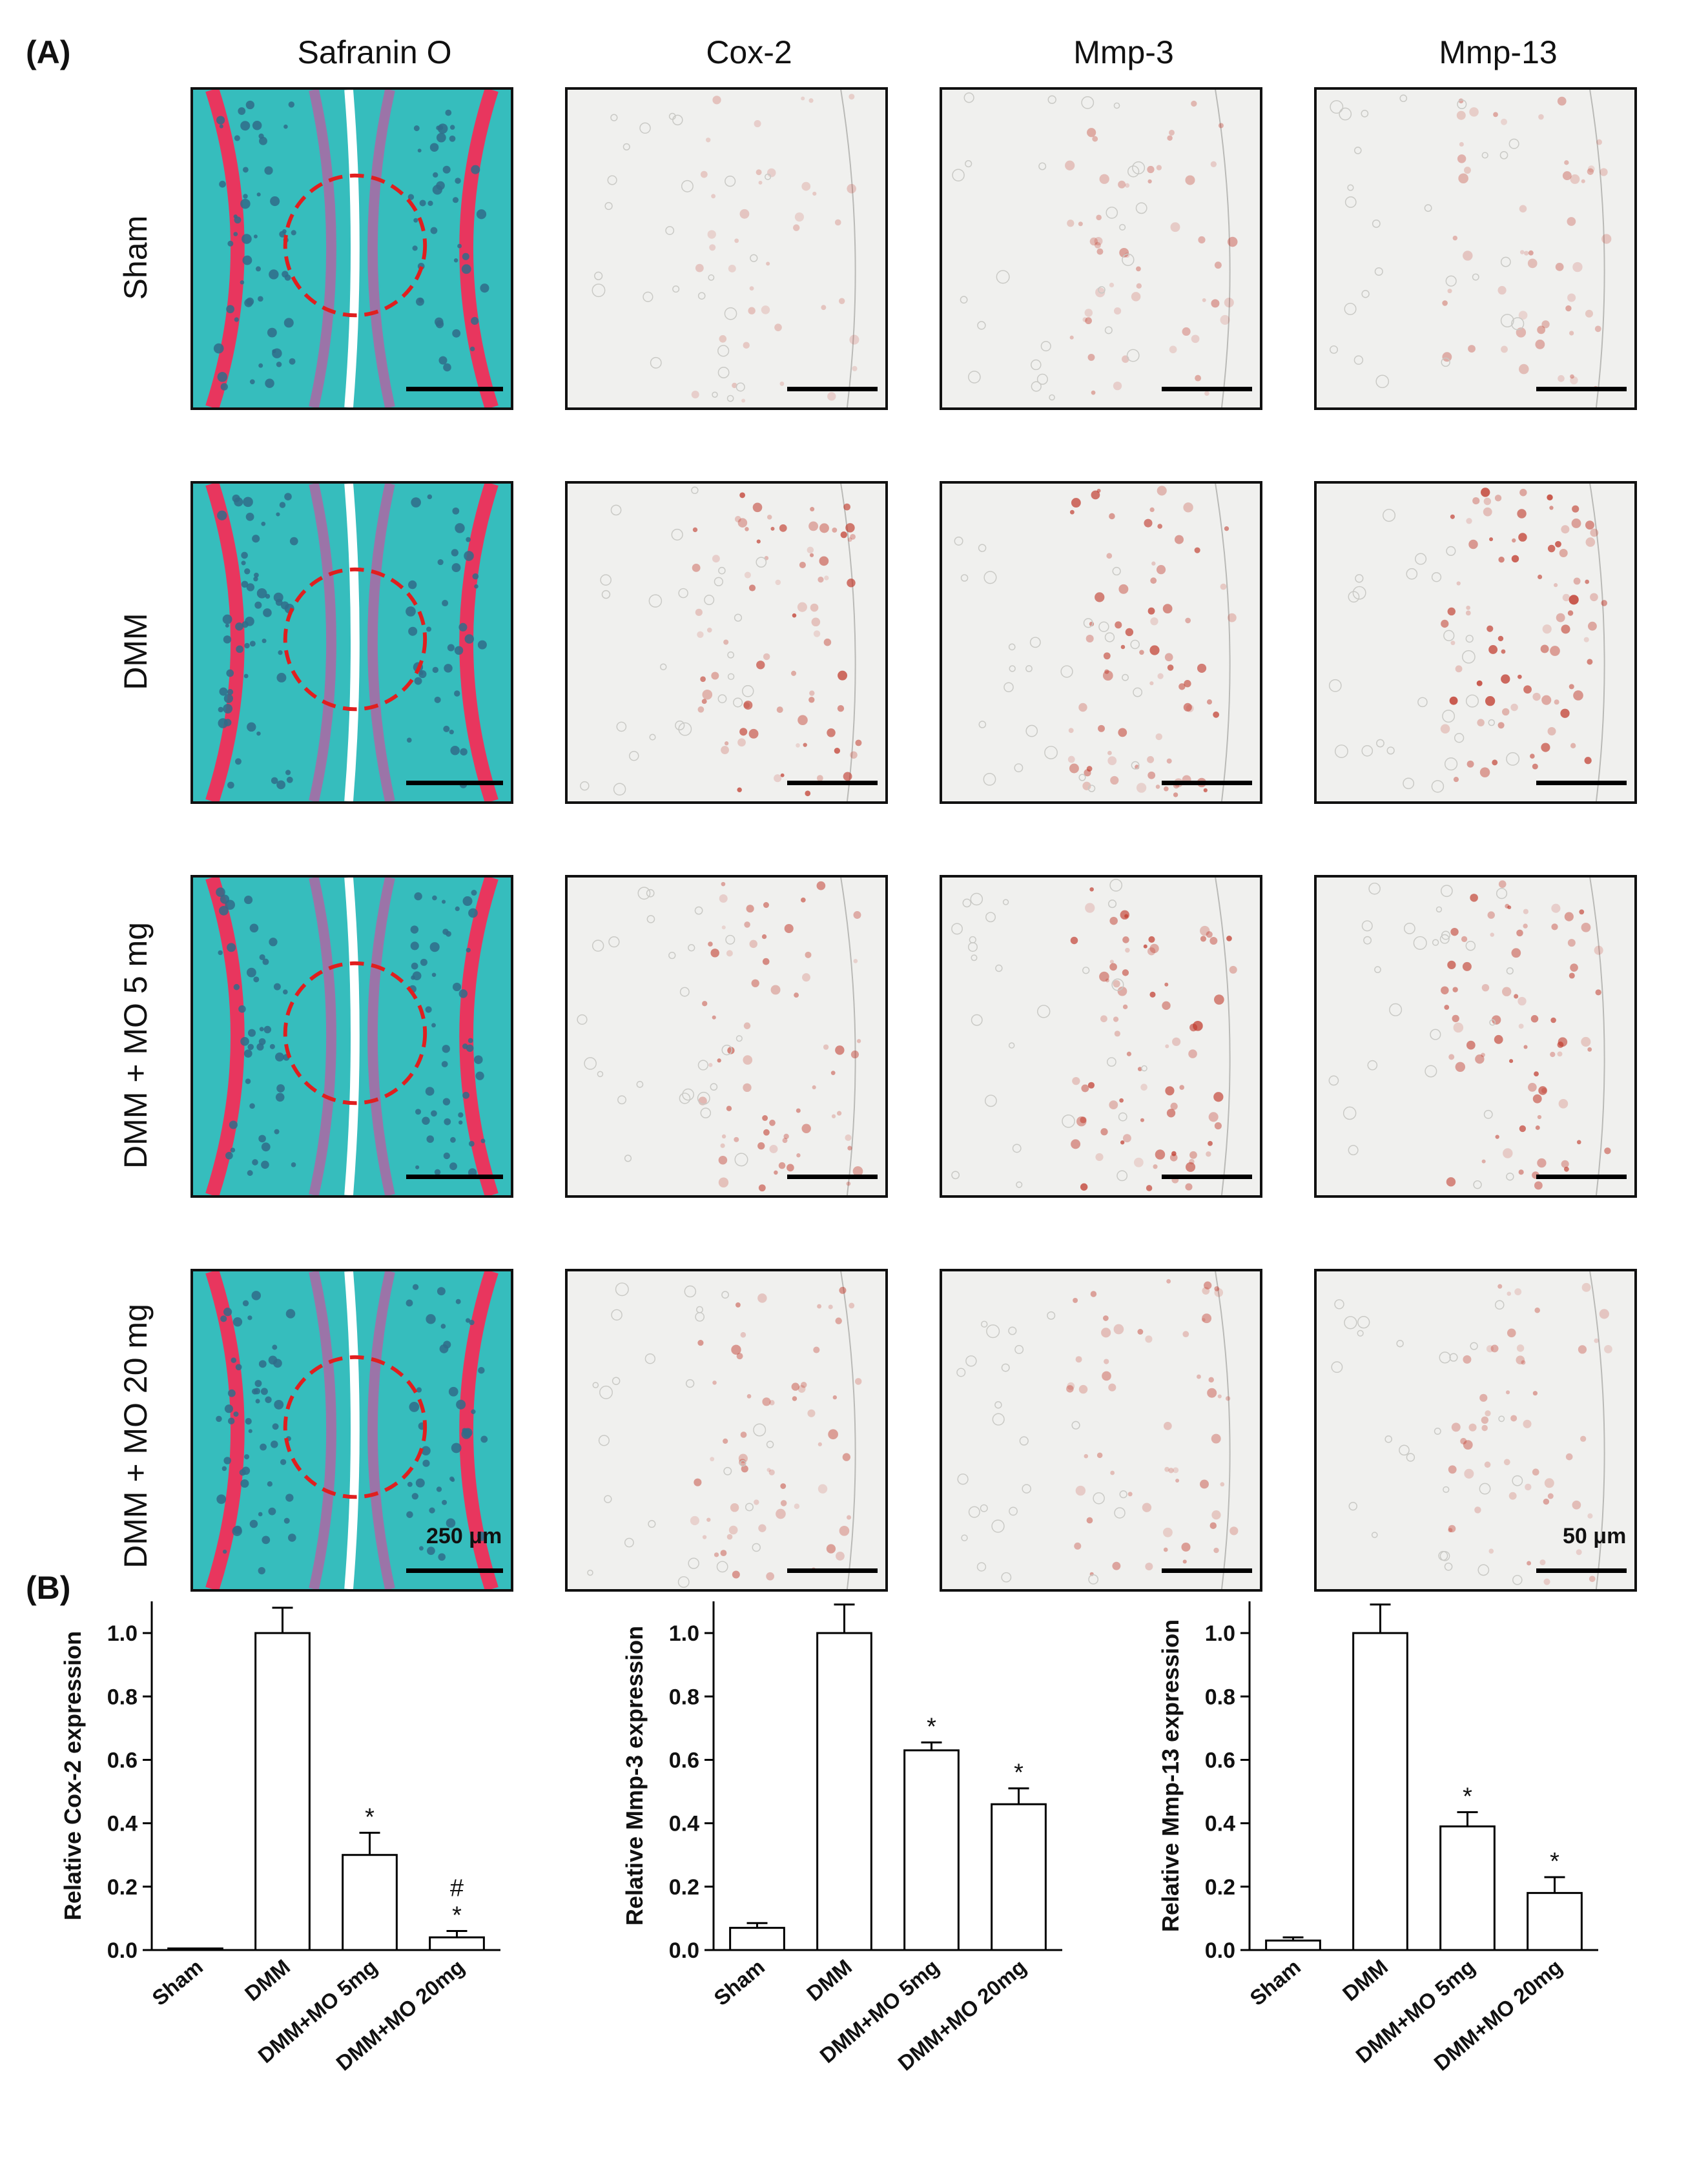 The image size is (1708, 2167). What do you see at coordinates (727, 1430) in the screenshot?
I see `micrograph-cox2-row4` at bounding box center [727, 1430].